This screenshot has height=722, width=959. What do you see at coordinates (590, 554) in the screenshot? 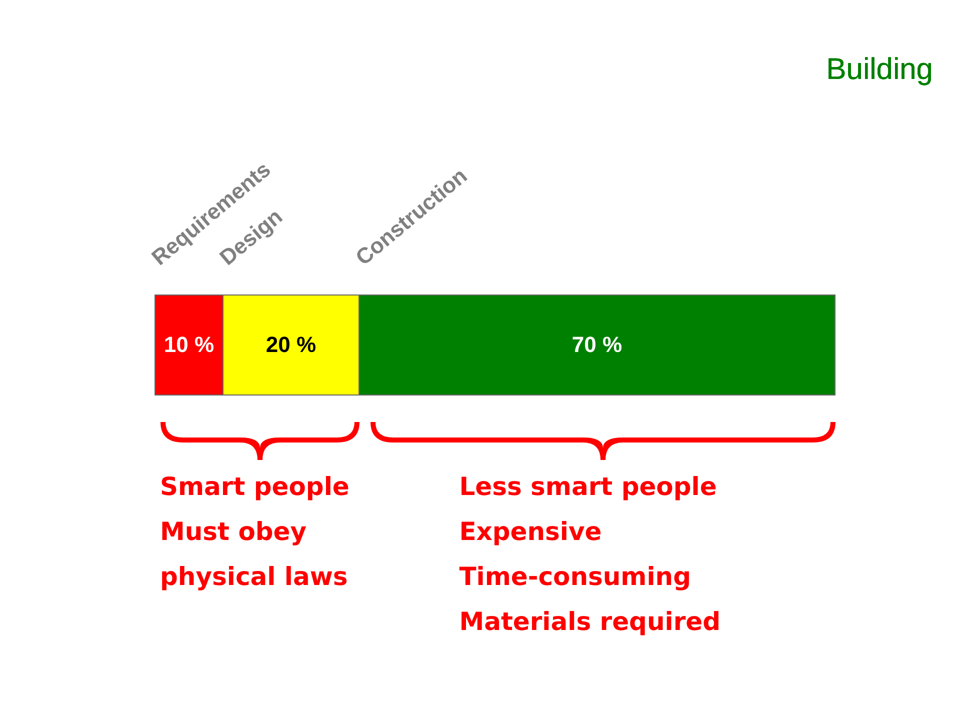
I see `text: Less smart people Expensive Time-consuming Materials required` at bounding box center [590, 554].